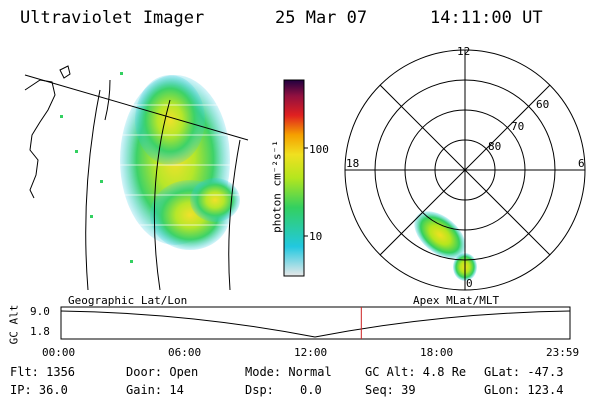  Describe the element at coordinates (155, 390) in the screenshot. I see `gain-value: Gain: 14` at that location.